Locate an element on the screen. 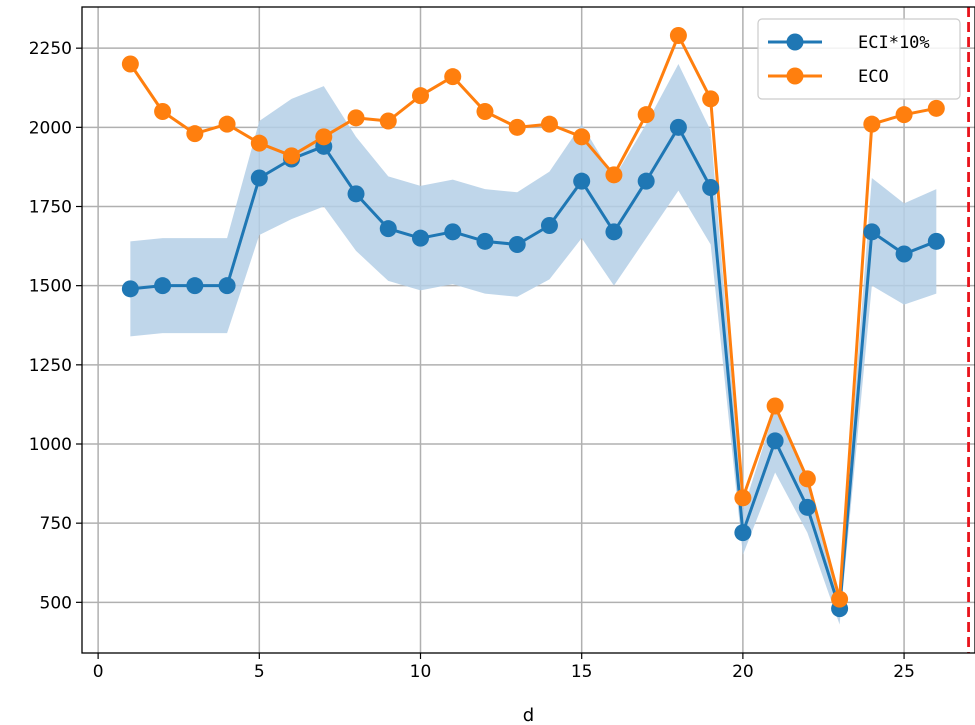  legend: ECI*10% ECO is located at coordinates (859, 59).